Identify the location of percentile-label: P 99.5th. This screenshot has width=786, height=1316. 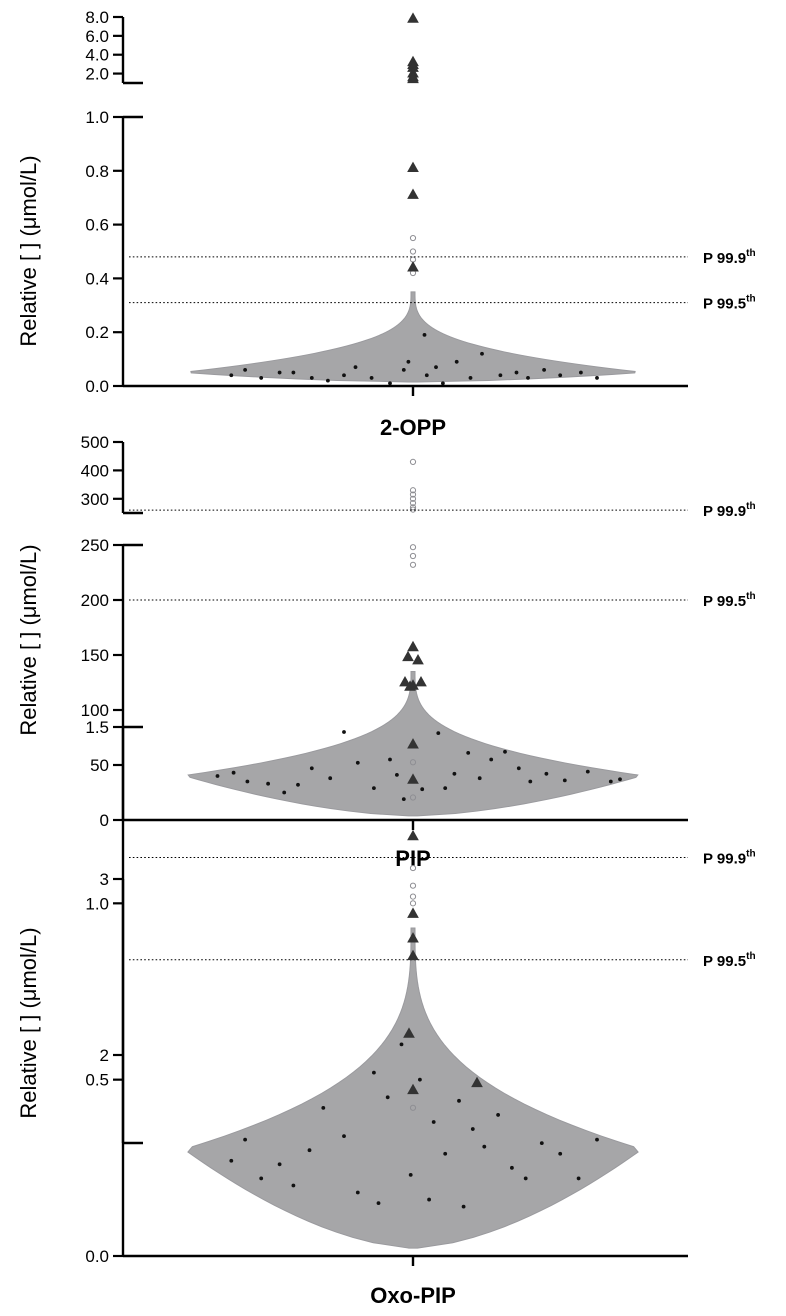
(729, 960).